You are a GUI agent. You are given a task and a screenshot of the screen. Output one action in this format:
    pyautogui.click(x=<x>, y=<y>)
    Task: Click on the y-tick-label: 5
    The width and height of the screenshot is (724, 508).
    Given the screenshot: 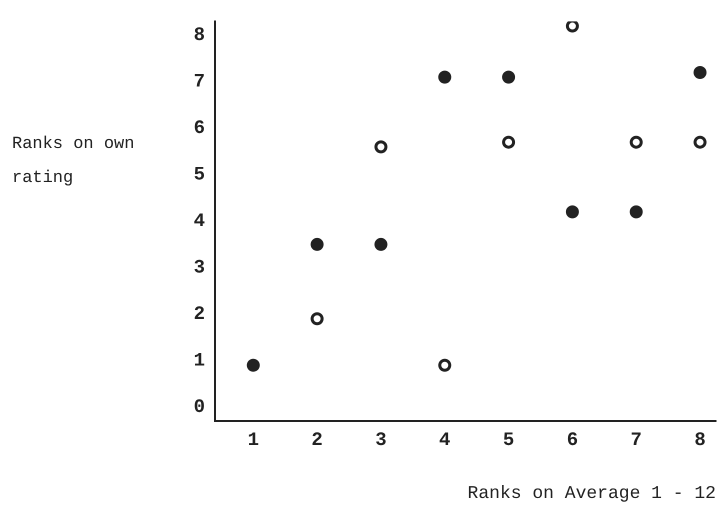 What is the action you would take?
    pyautogui.click(x=199, y=175)
    